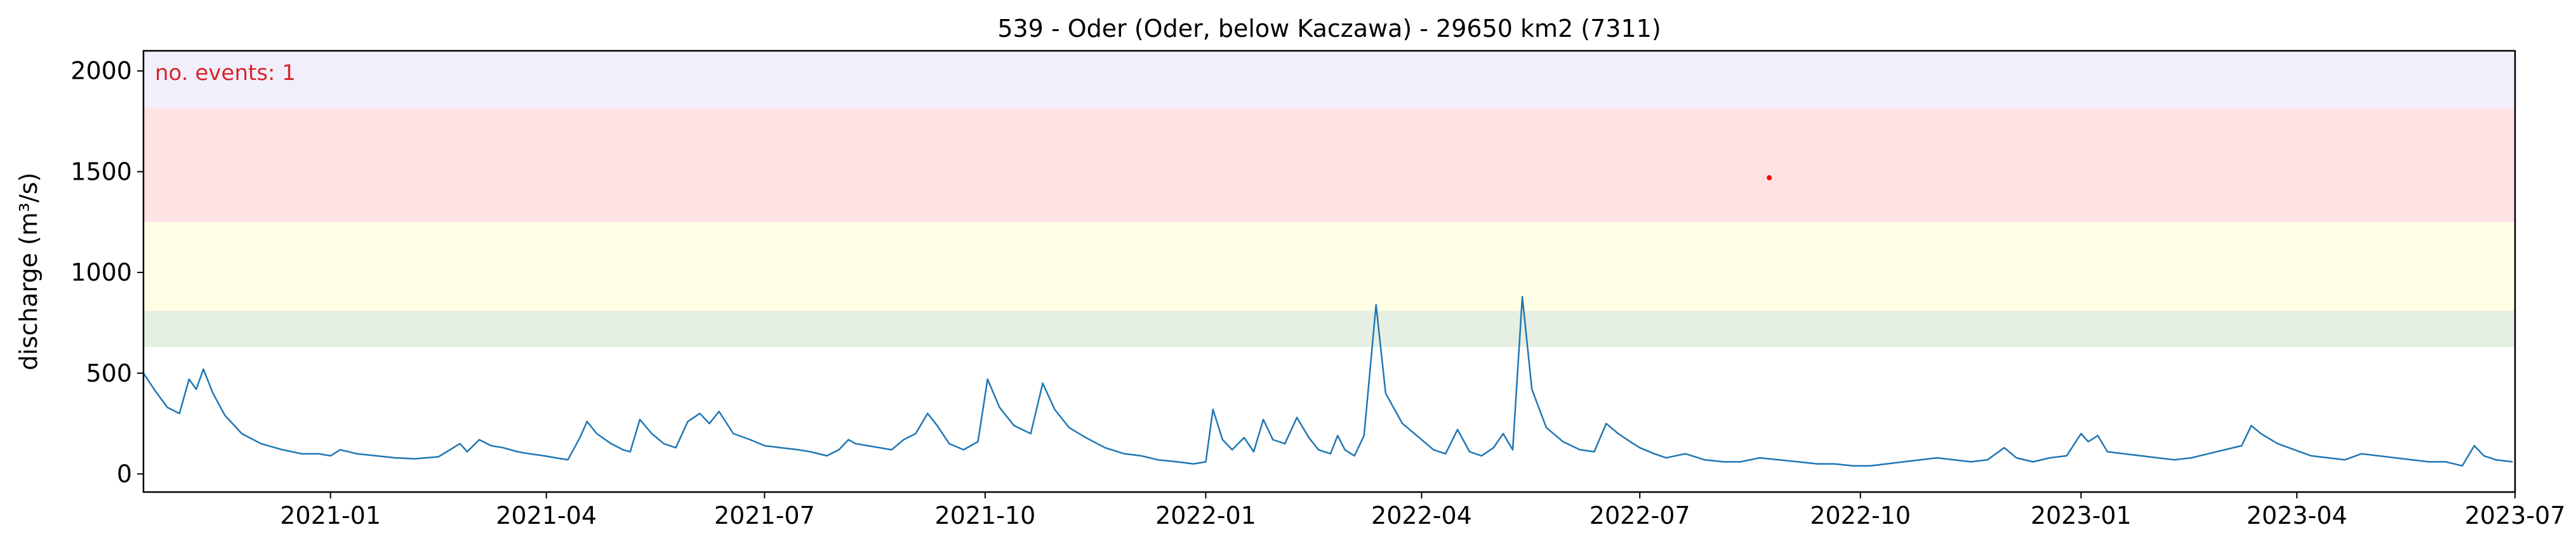  Describe the element at coordinates (764, 516) in the screenshot. I see `x-tick-label: 2021-07` at that location.